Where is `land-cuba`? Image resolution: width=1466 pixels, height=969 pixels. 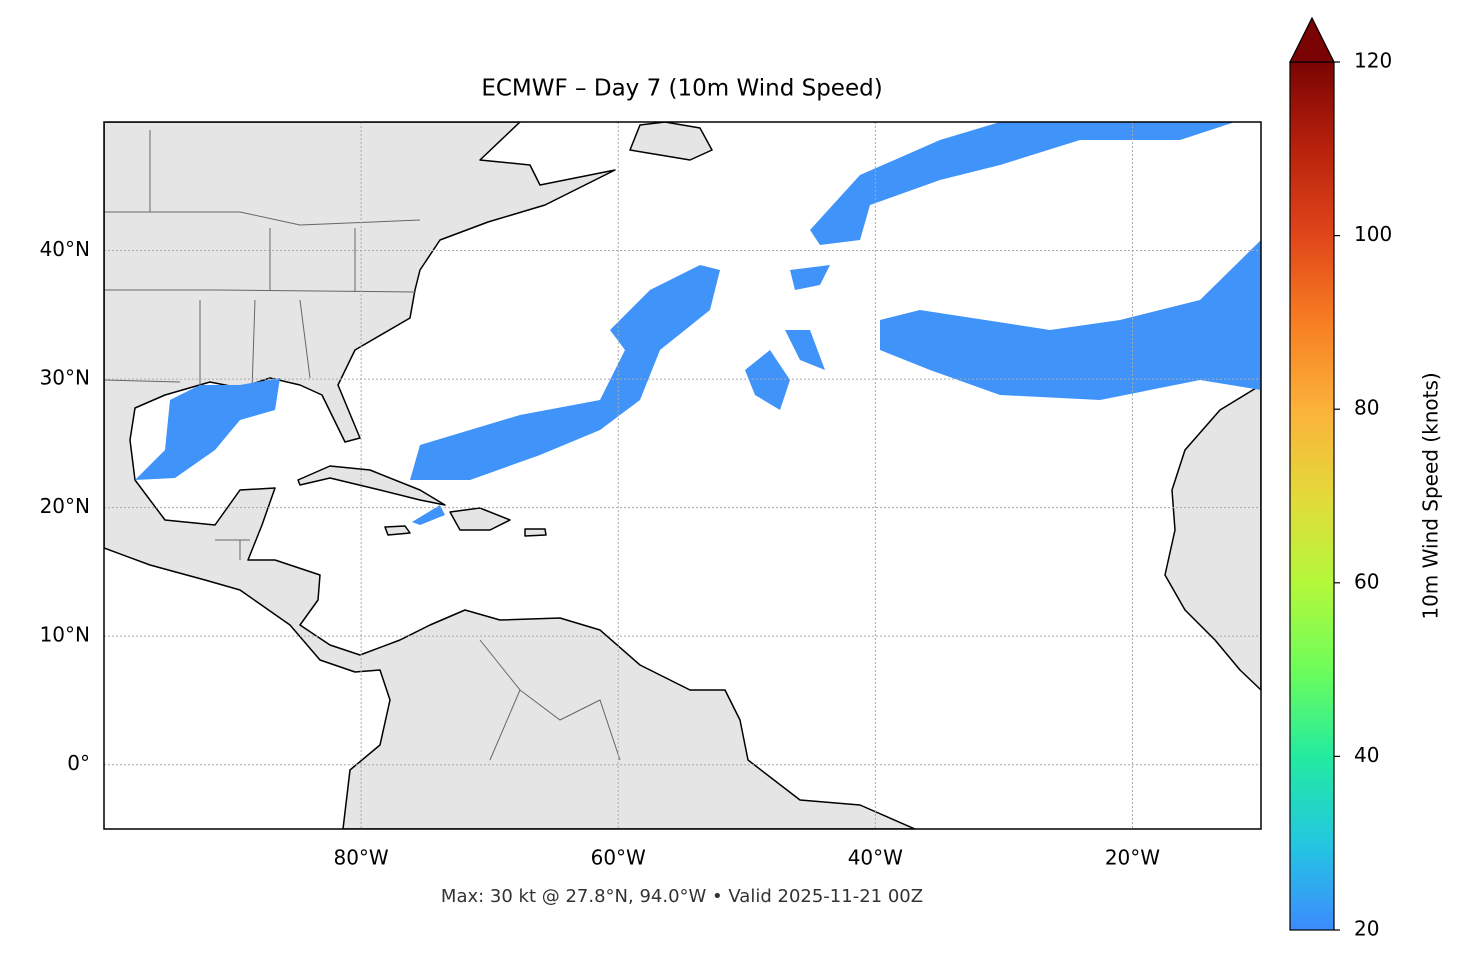 land-cuba is located at coordinates (371, 485).